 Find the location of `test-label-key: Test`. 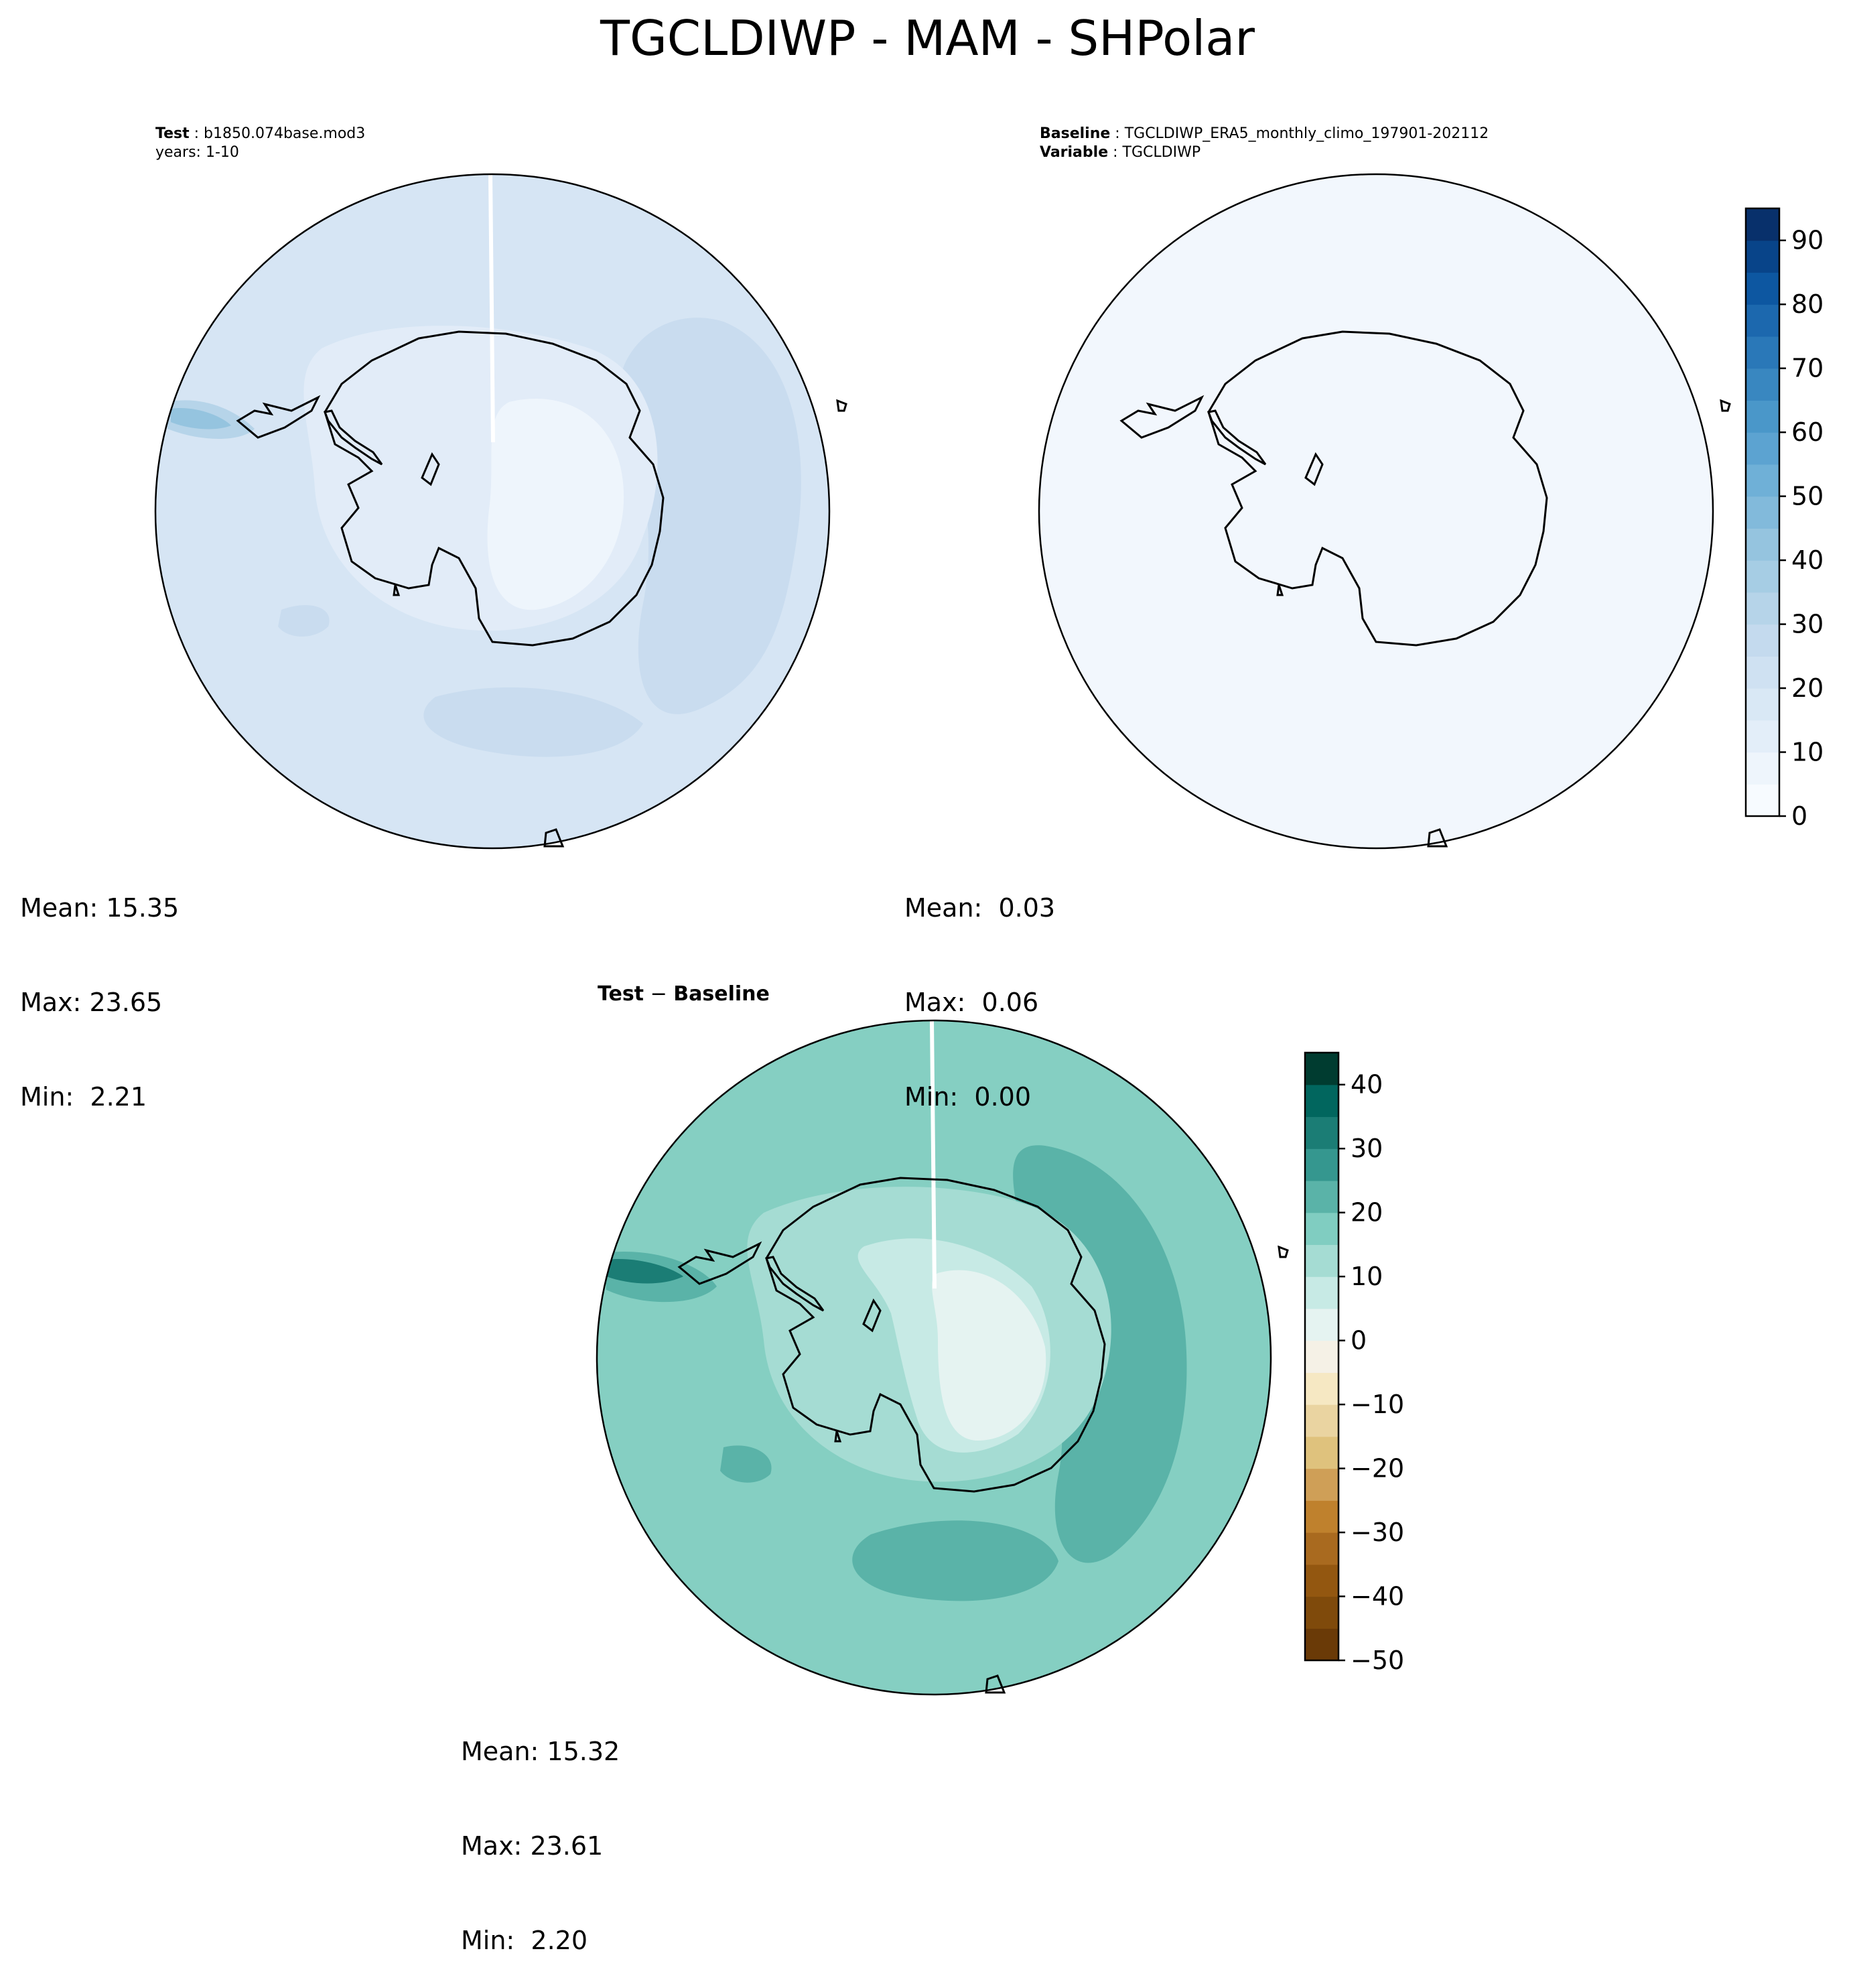

test-label-key: Test is located at coordinates (172, 133).